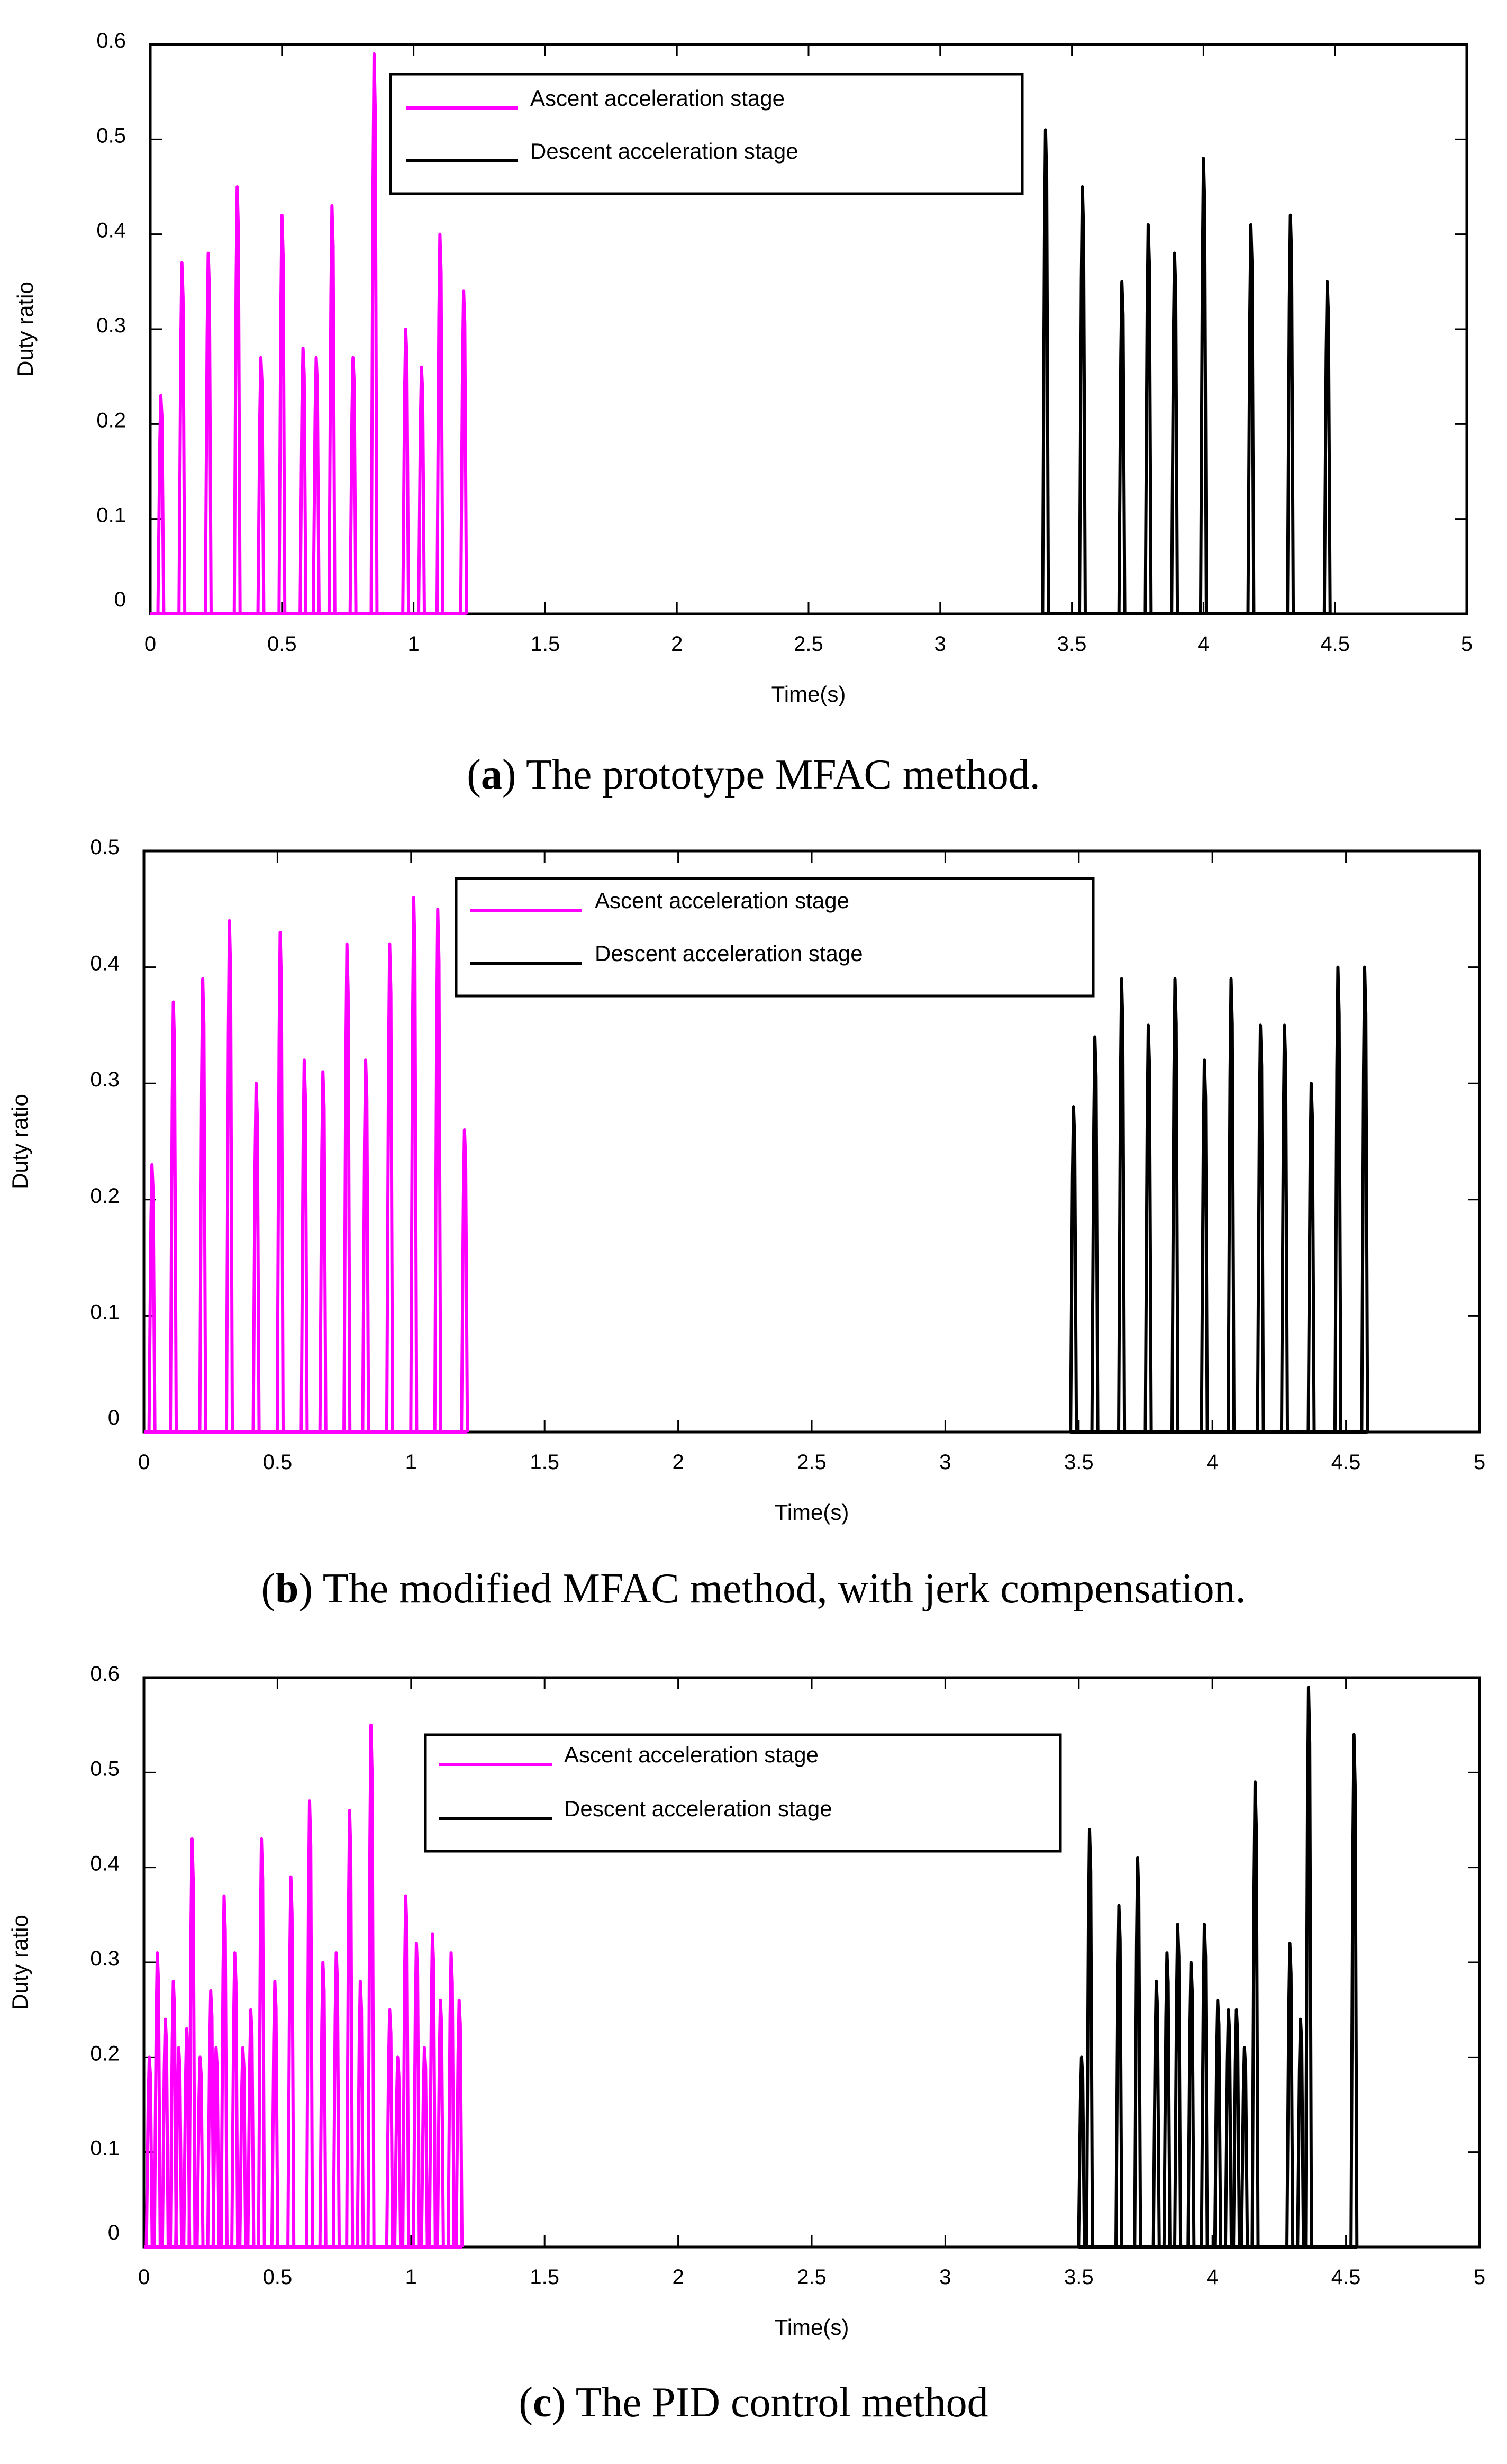  I want to click on x-tick-label: 1.5, so click(545, 644).